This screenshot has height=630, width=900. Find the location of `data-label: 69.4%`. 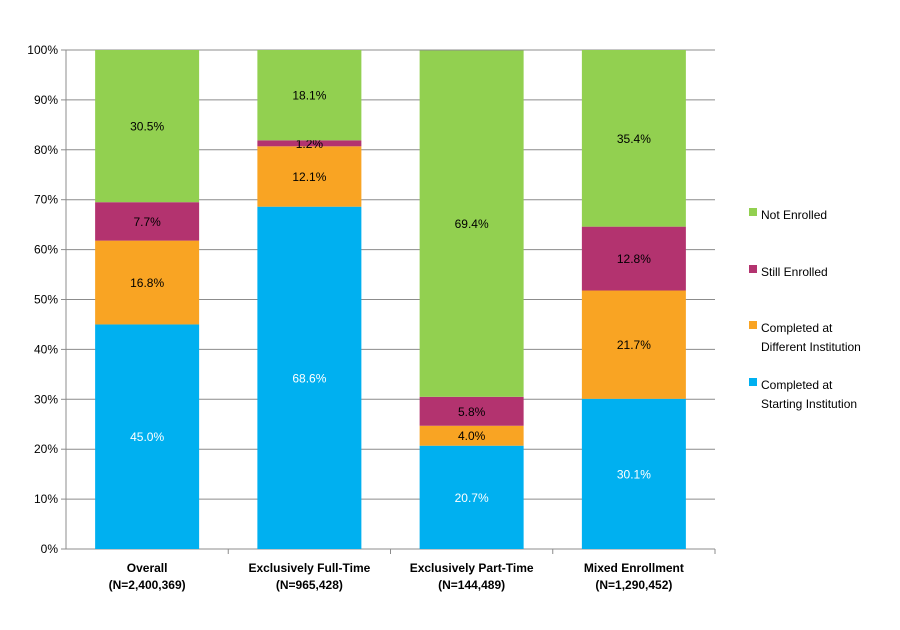

data-label: 69.4% is located at coordinates (472, 224).